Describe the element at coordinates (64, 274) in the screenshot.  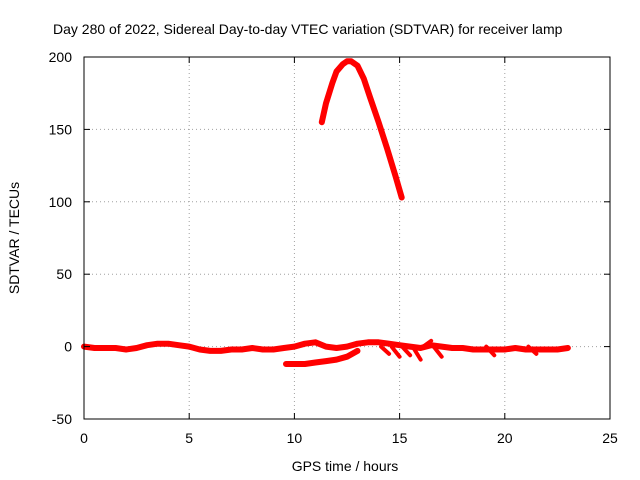
I see `y-tick-label: 50` at that location.